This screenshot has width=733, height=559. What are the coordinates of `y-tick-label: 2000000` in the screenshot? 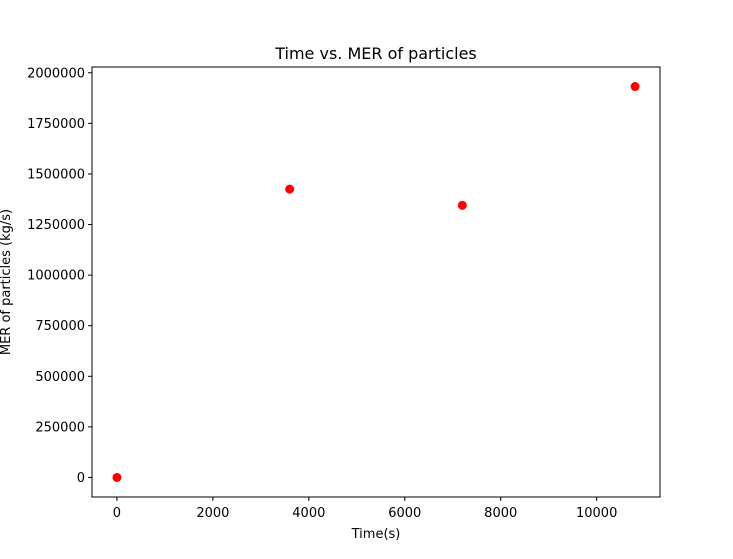 It's located at (56, 73).